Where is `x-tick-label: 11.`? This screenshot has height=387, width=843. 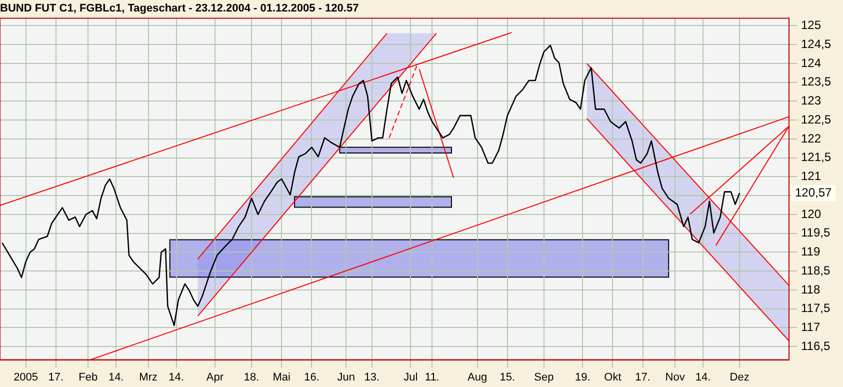
x-tick-label: 11. is located at coordinates (432, 377).